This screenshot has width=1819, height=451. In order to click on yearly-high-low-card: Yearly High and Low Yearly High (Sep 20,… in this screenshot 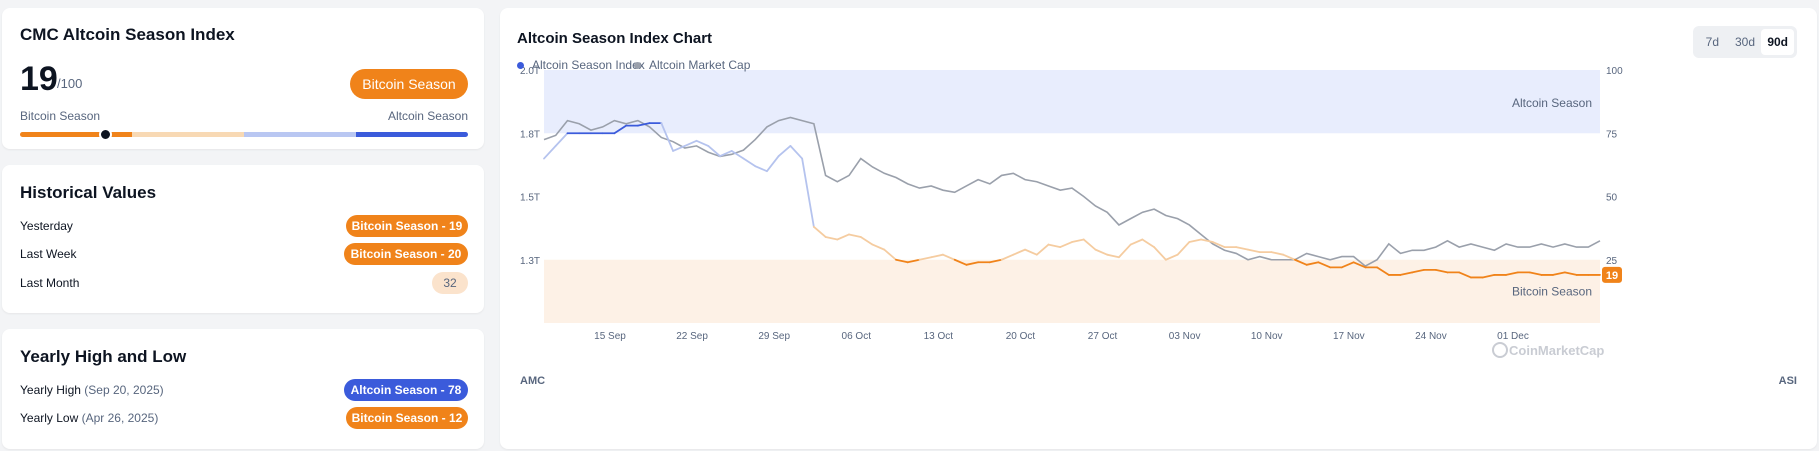, I will do `click(243, 389)`.